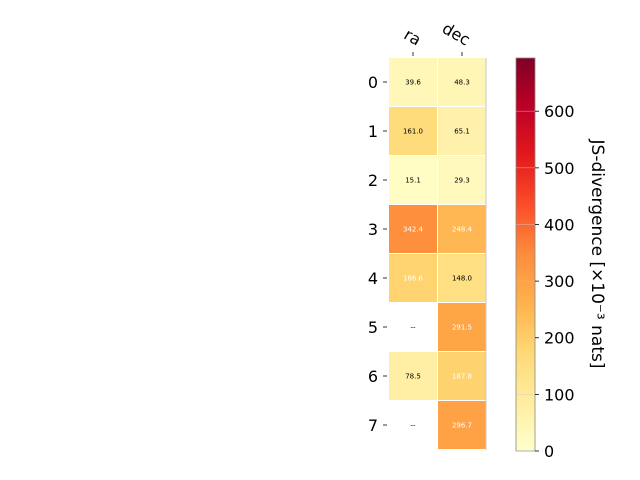  Describe the element at coordinates (373, 376) in the screenshot. I see `y-tick-label: 6` at that location.